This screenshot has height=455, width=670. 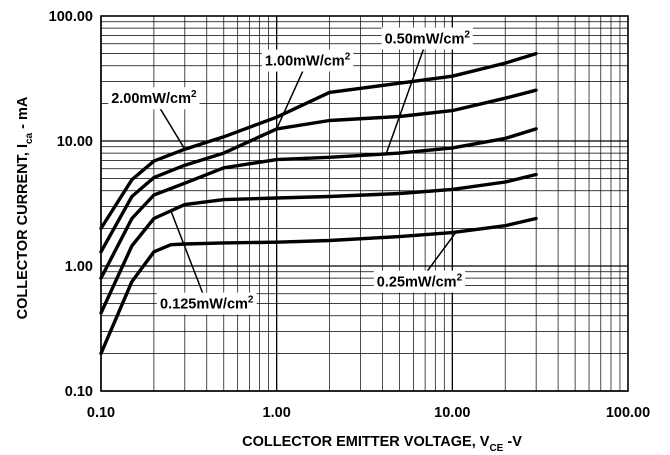 What do you see at coordinates (101, 413) in the screenshot?
I see `x-tick-label: 0.10` at bounding box center [101, 413].